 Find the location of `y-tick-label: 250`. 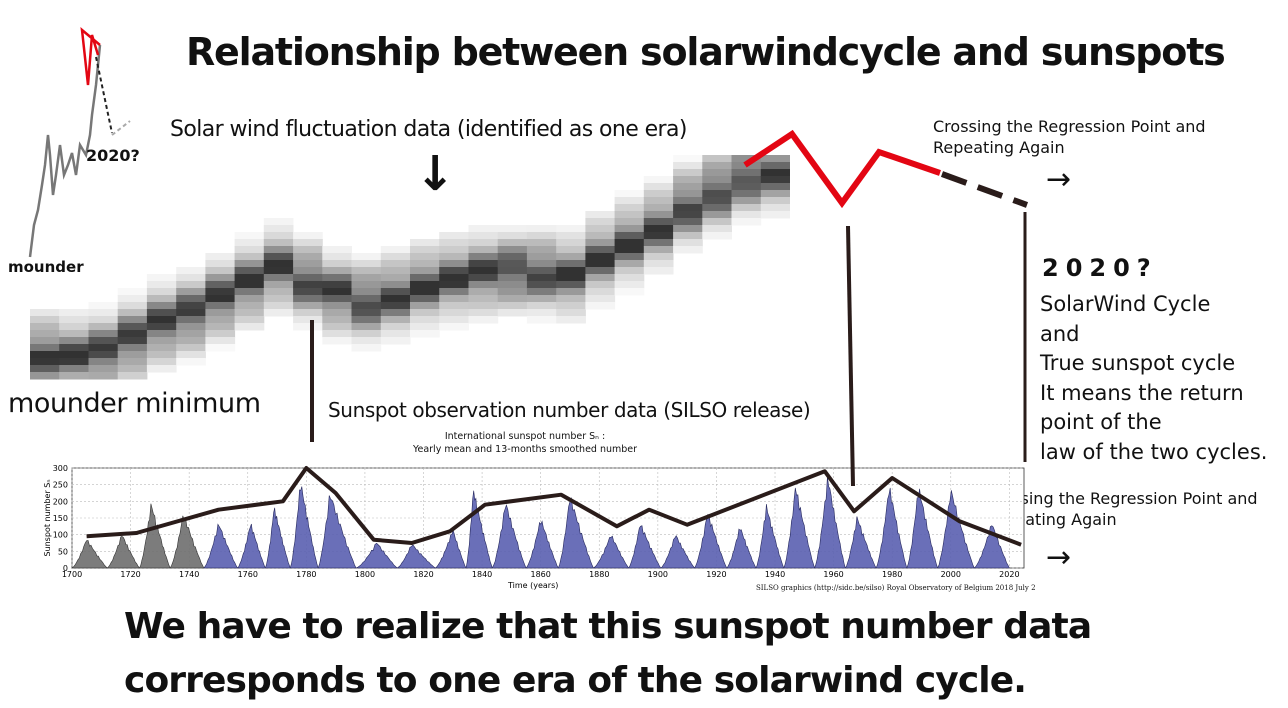

y-tick-label: 250 is located at coordinates (60, 485).